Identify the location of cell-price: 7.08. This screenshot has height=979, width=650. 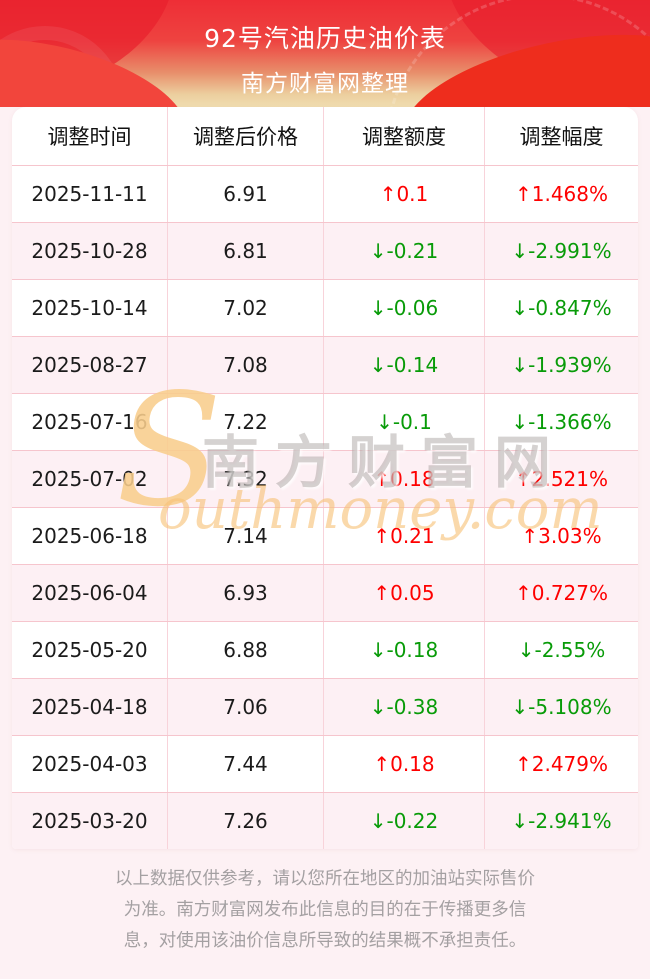
(245, 365).